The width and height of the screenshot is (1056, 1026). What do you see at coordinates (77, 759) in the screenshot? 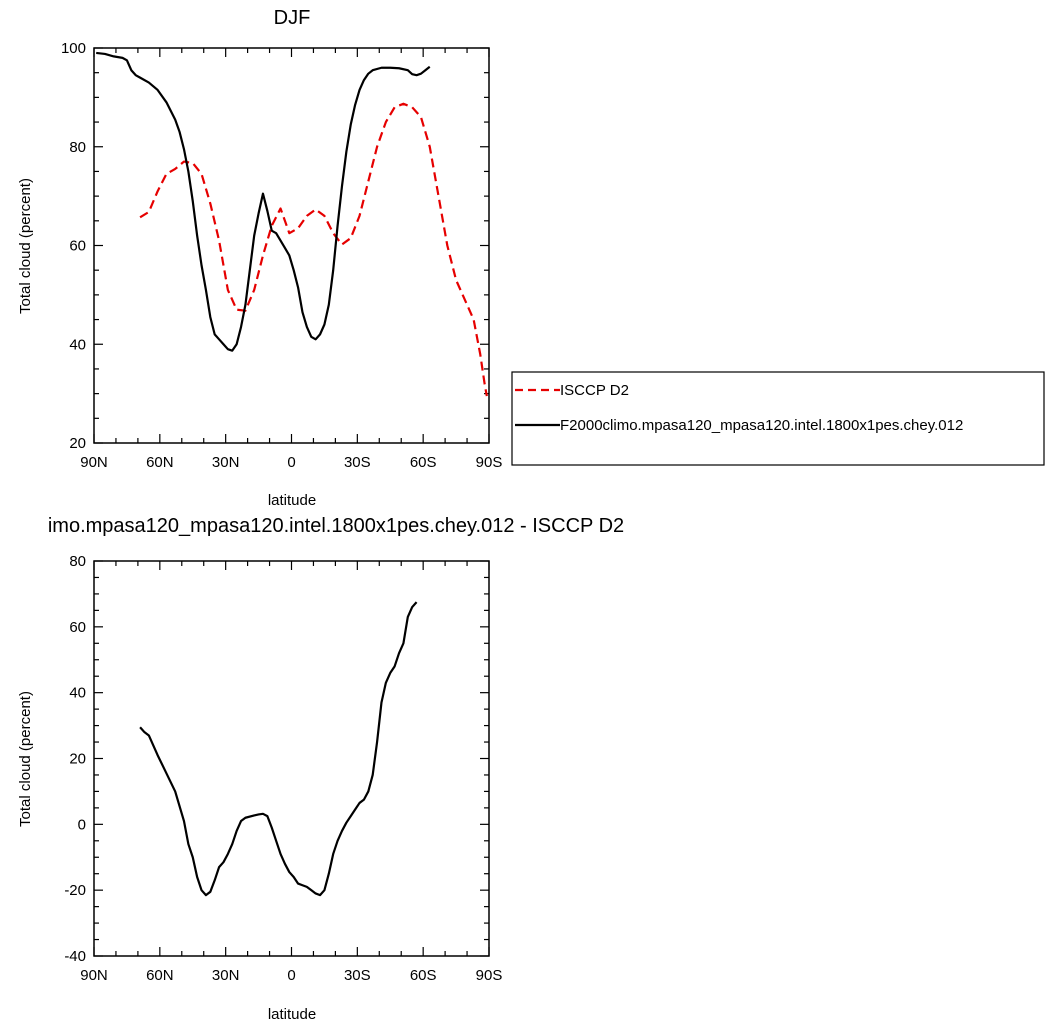
I see `bottom-y-tick-label: 20` at bounding box center [77, 759].